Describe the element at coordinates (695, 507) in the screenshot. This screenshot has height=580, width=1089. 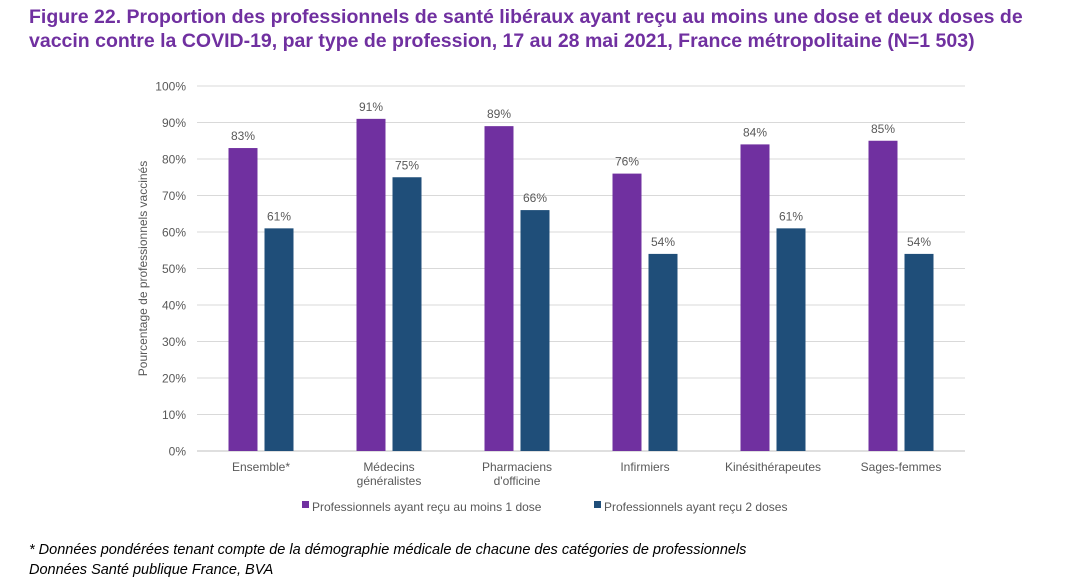
I see `legend-label: Professionnels ayant reçu 2 doses` at that location.